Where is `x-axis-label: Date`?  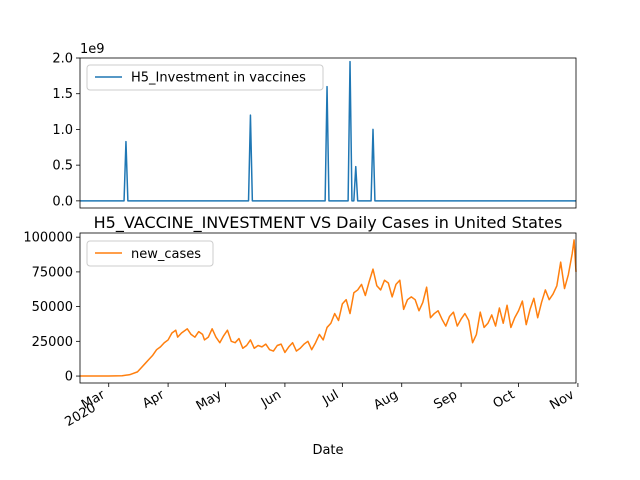
x-axis-label: Date is located at coordinates (327, 450).